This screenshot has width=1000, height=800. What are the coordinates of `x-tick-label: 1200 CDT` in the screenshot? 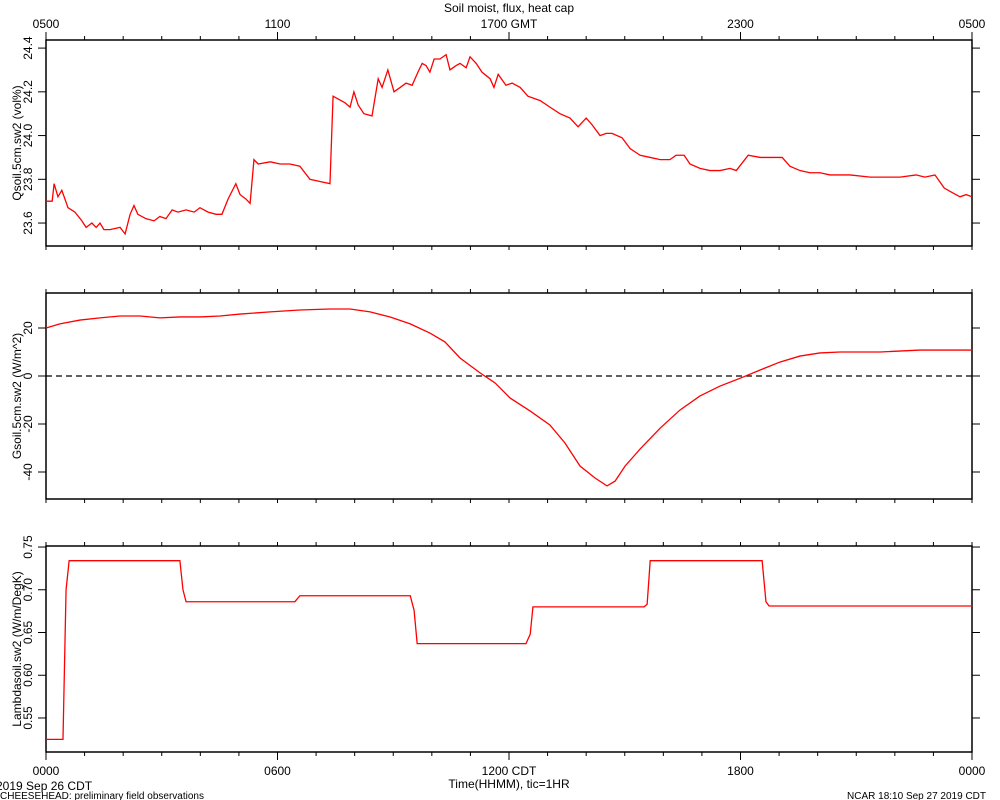 It's located at (509, 771).